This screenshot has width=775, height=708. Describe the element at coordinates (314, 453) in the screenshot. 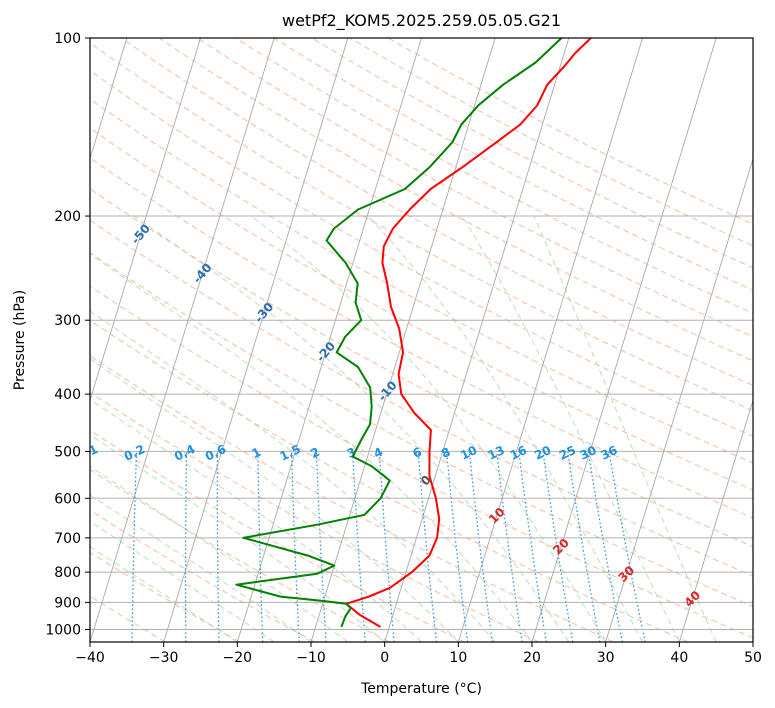

I see `mixing-ratio-label: 2` at that location.